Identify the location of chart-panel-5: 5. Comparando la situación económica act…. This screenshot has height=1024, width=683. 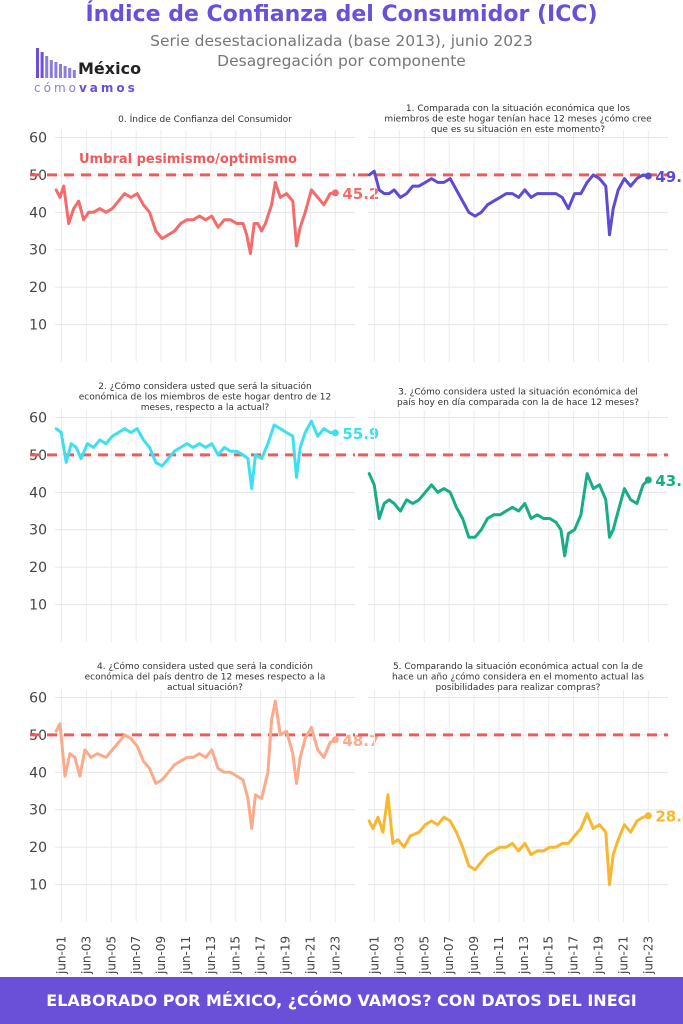
(520, 818).